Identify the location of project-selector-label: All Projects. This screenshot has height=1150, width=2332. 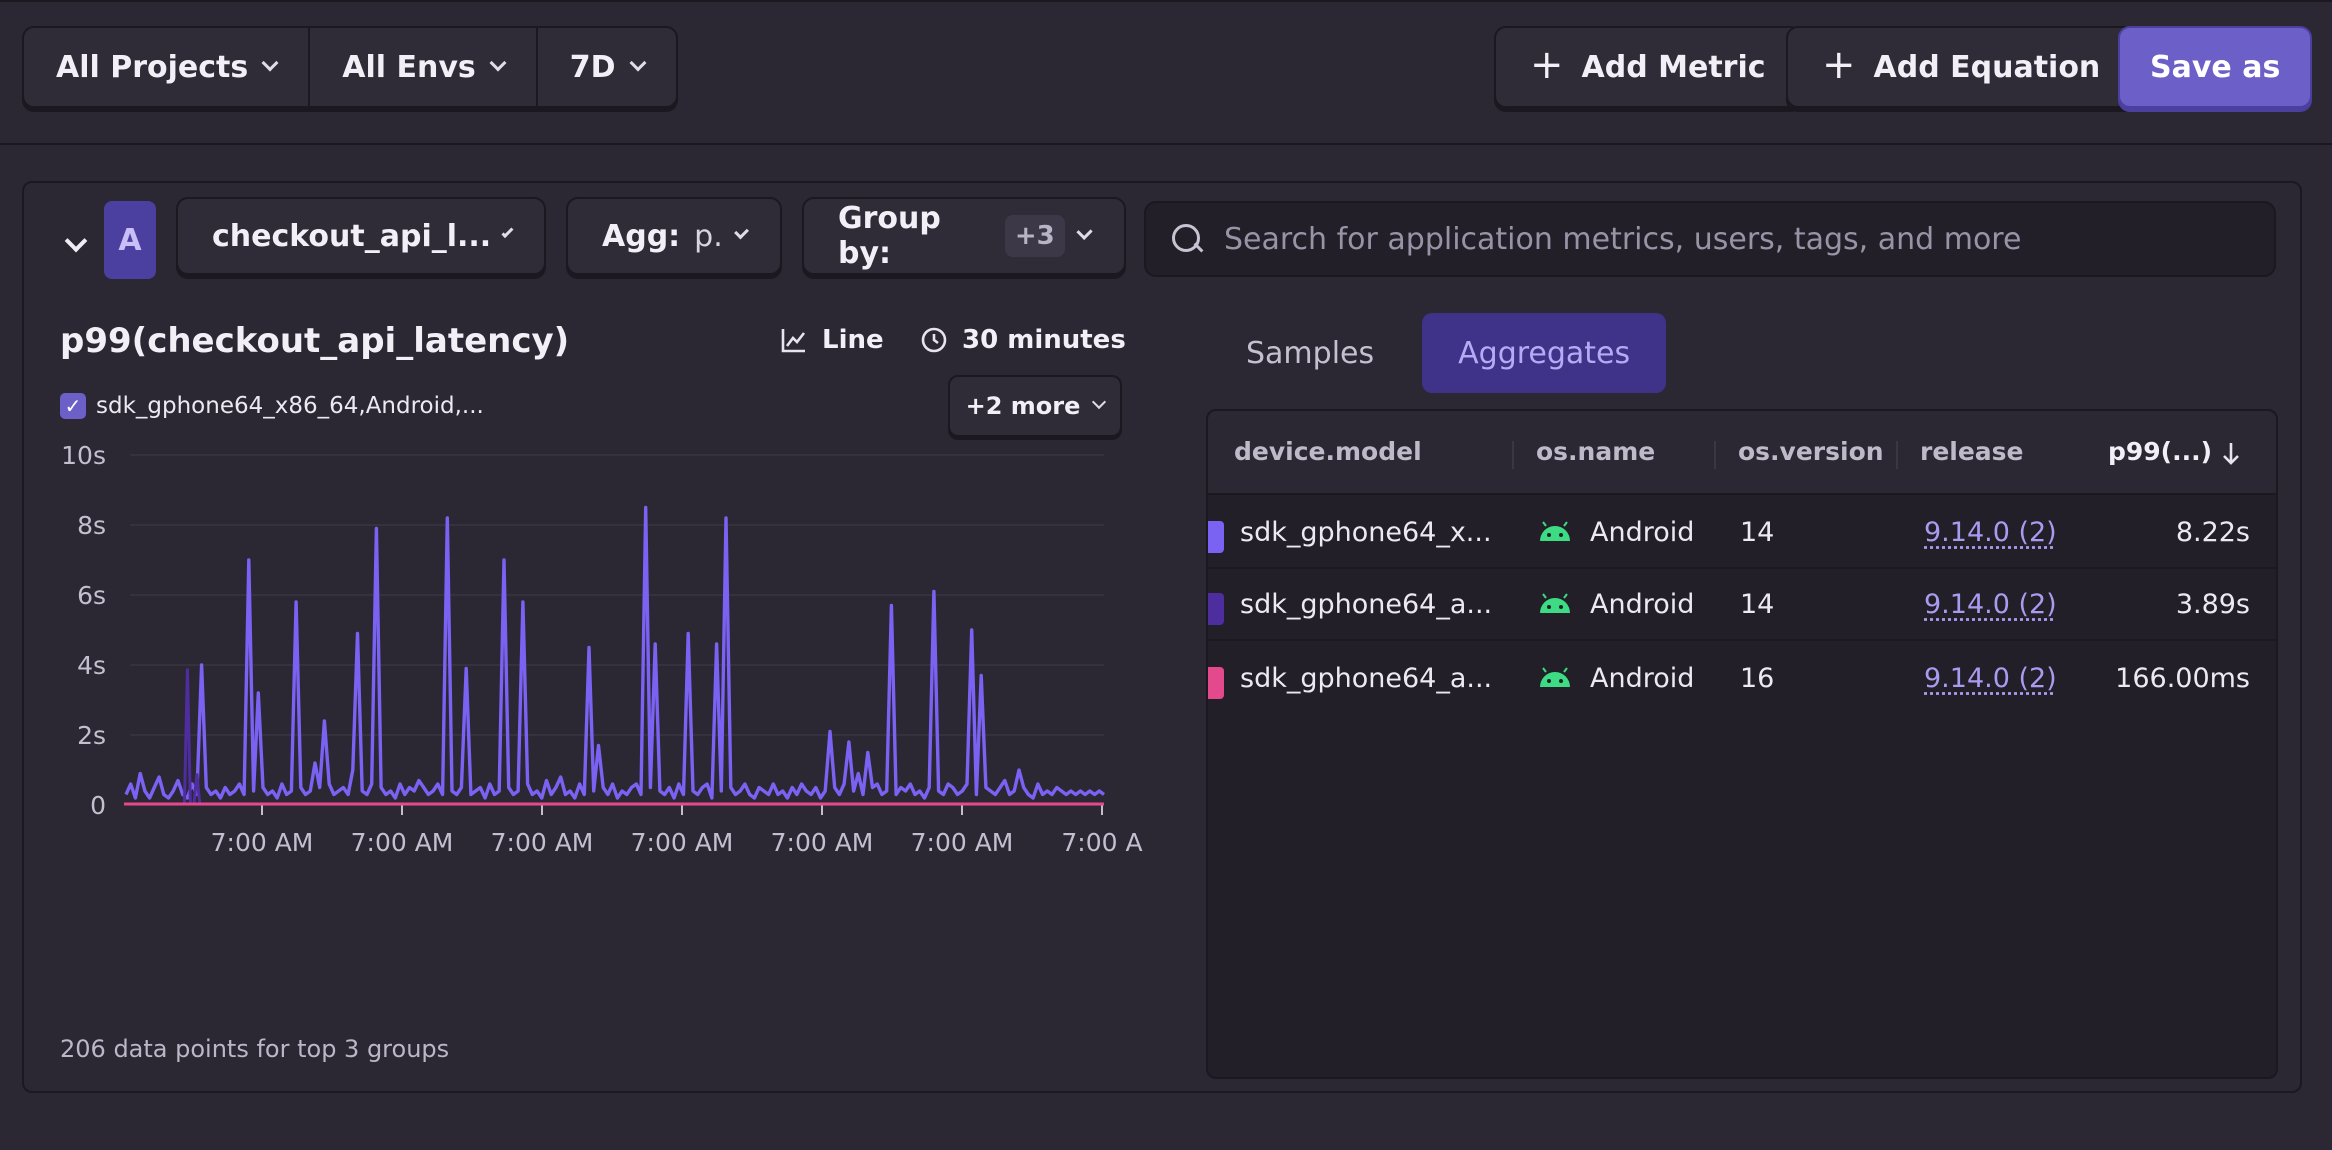
(152, 67).